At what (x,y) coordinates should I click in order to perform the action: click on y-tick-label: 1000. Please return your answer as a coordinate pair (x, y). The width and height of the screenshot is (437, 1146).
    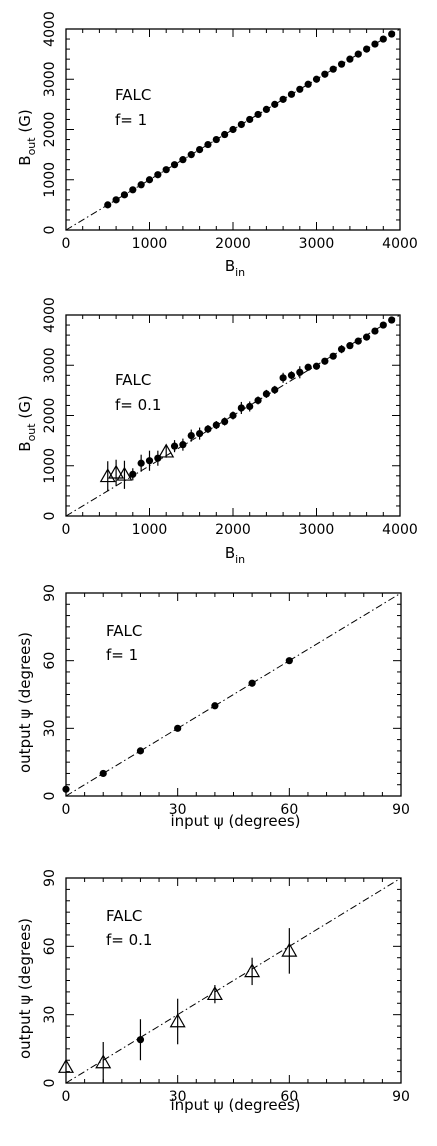
    Looking at the image, I should click on (50, 466).